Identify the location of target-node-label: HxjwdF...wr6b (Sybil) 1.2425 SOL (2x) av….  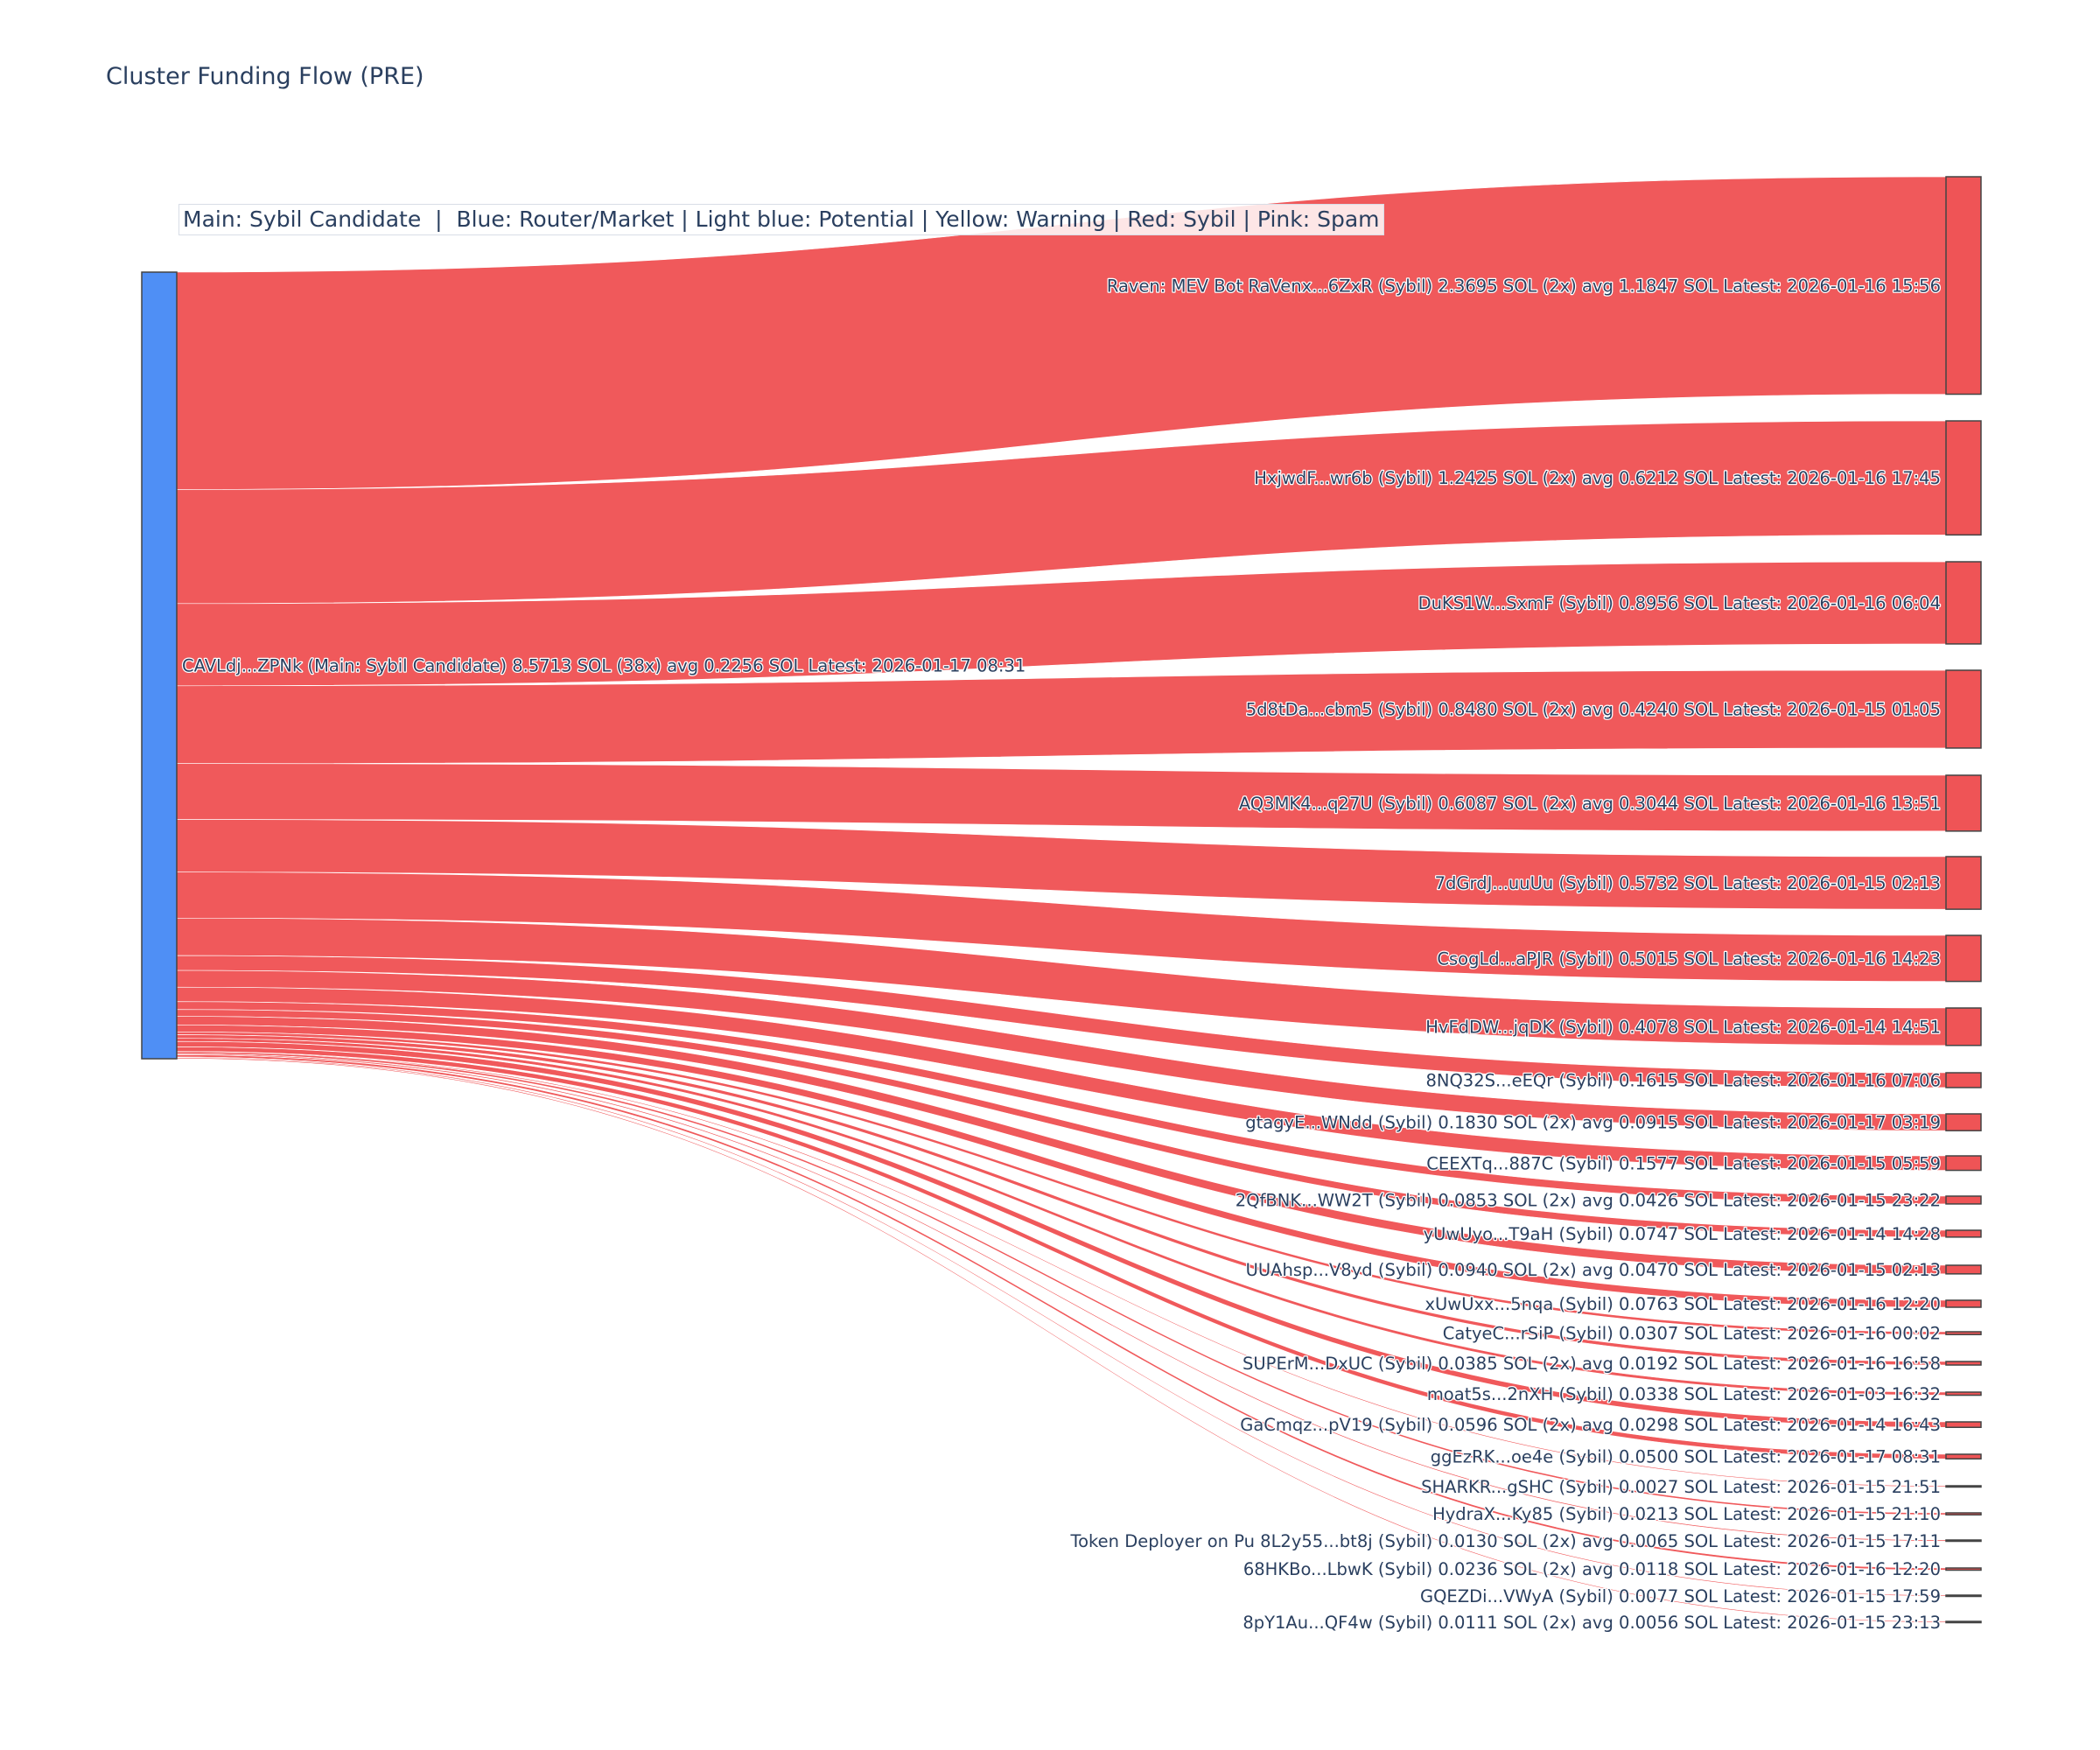
(1597, 478).